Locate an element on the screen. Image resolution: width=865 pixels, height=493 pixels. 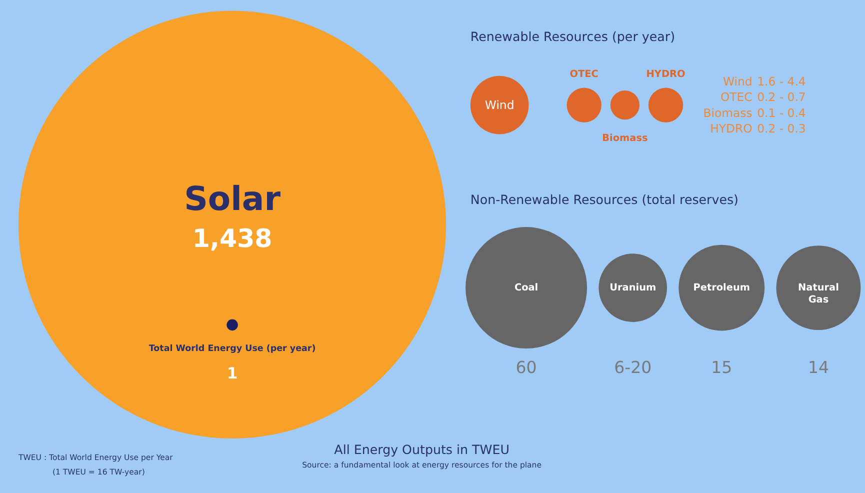
text: Non-Renewable Resources (total reserves) is located at coordinates (604, 200).